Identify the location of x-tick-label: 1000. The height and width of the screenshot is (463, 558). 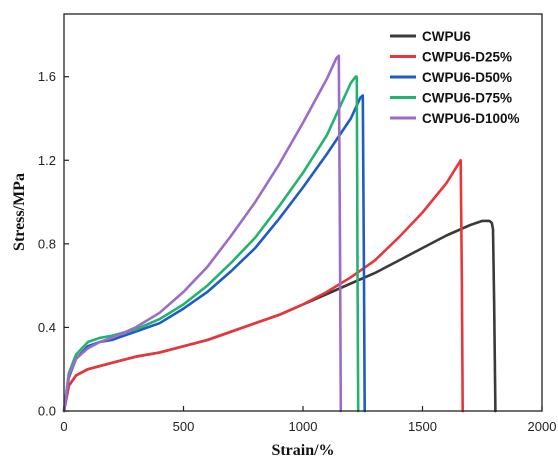
(303, 426).